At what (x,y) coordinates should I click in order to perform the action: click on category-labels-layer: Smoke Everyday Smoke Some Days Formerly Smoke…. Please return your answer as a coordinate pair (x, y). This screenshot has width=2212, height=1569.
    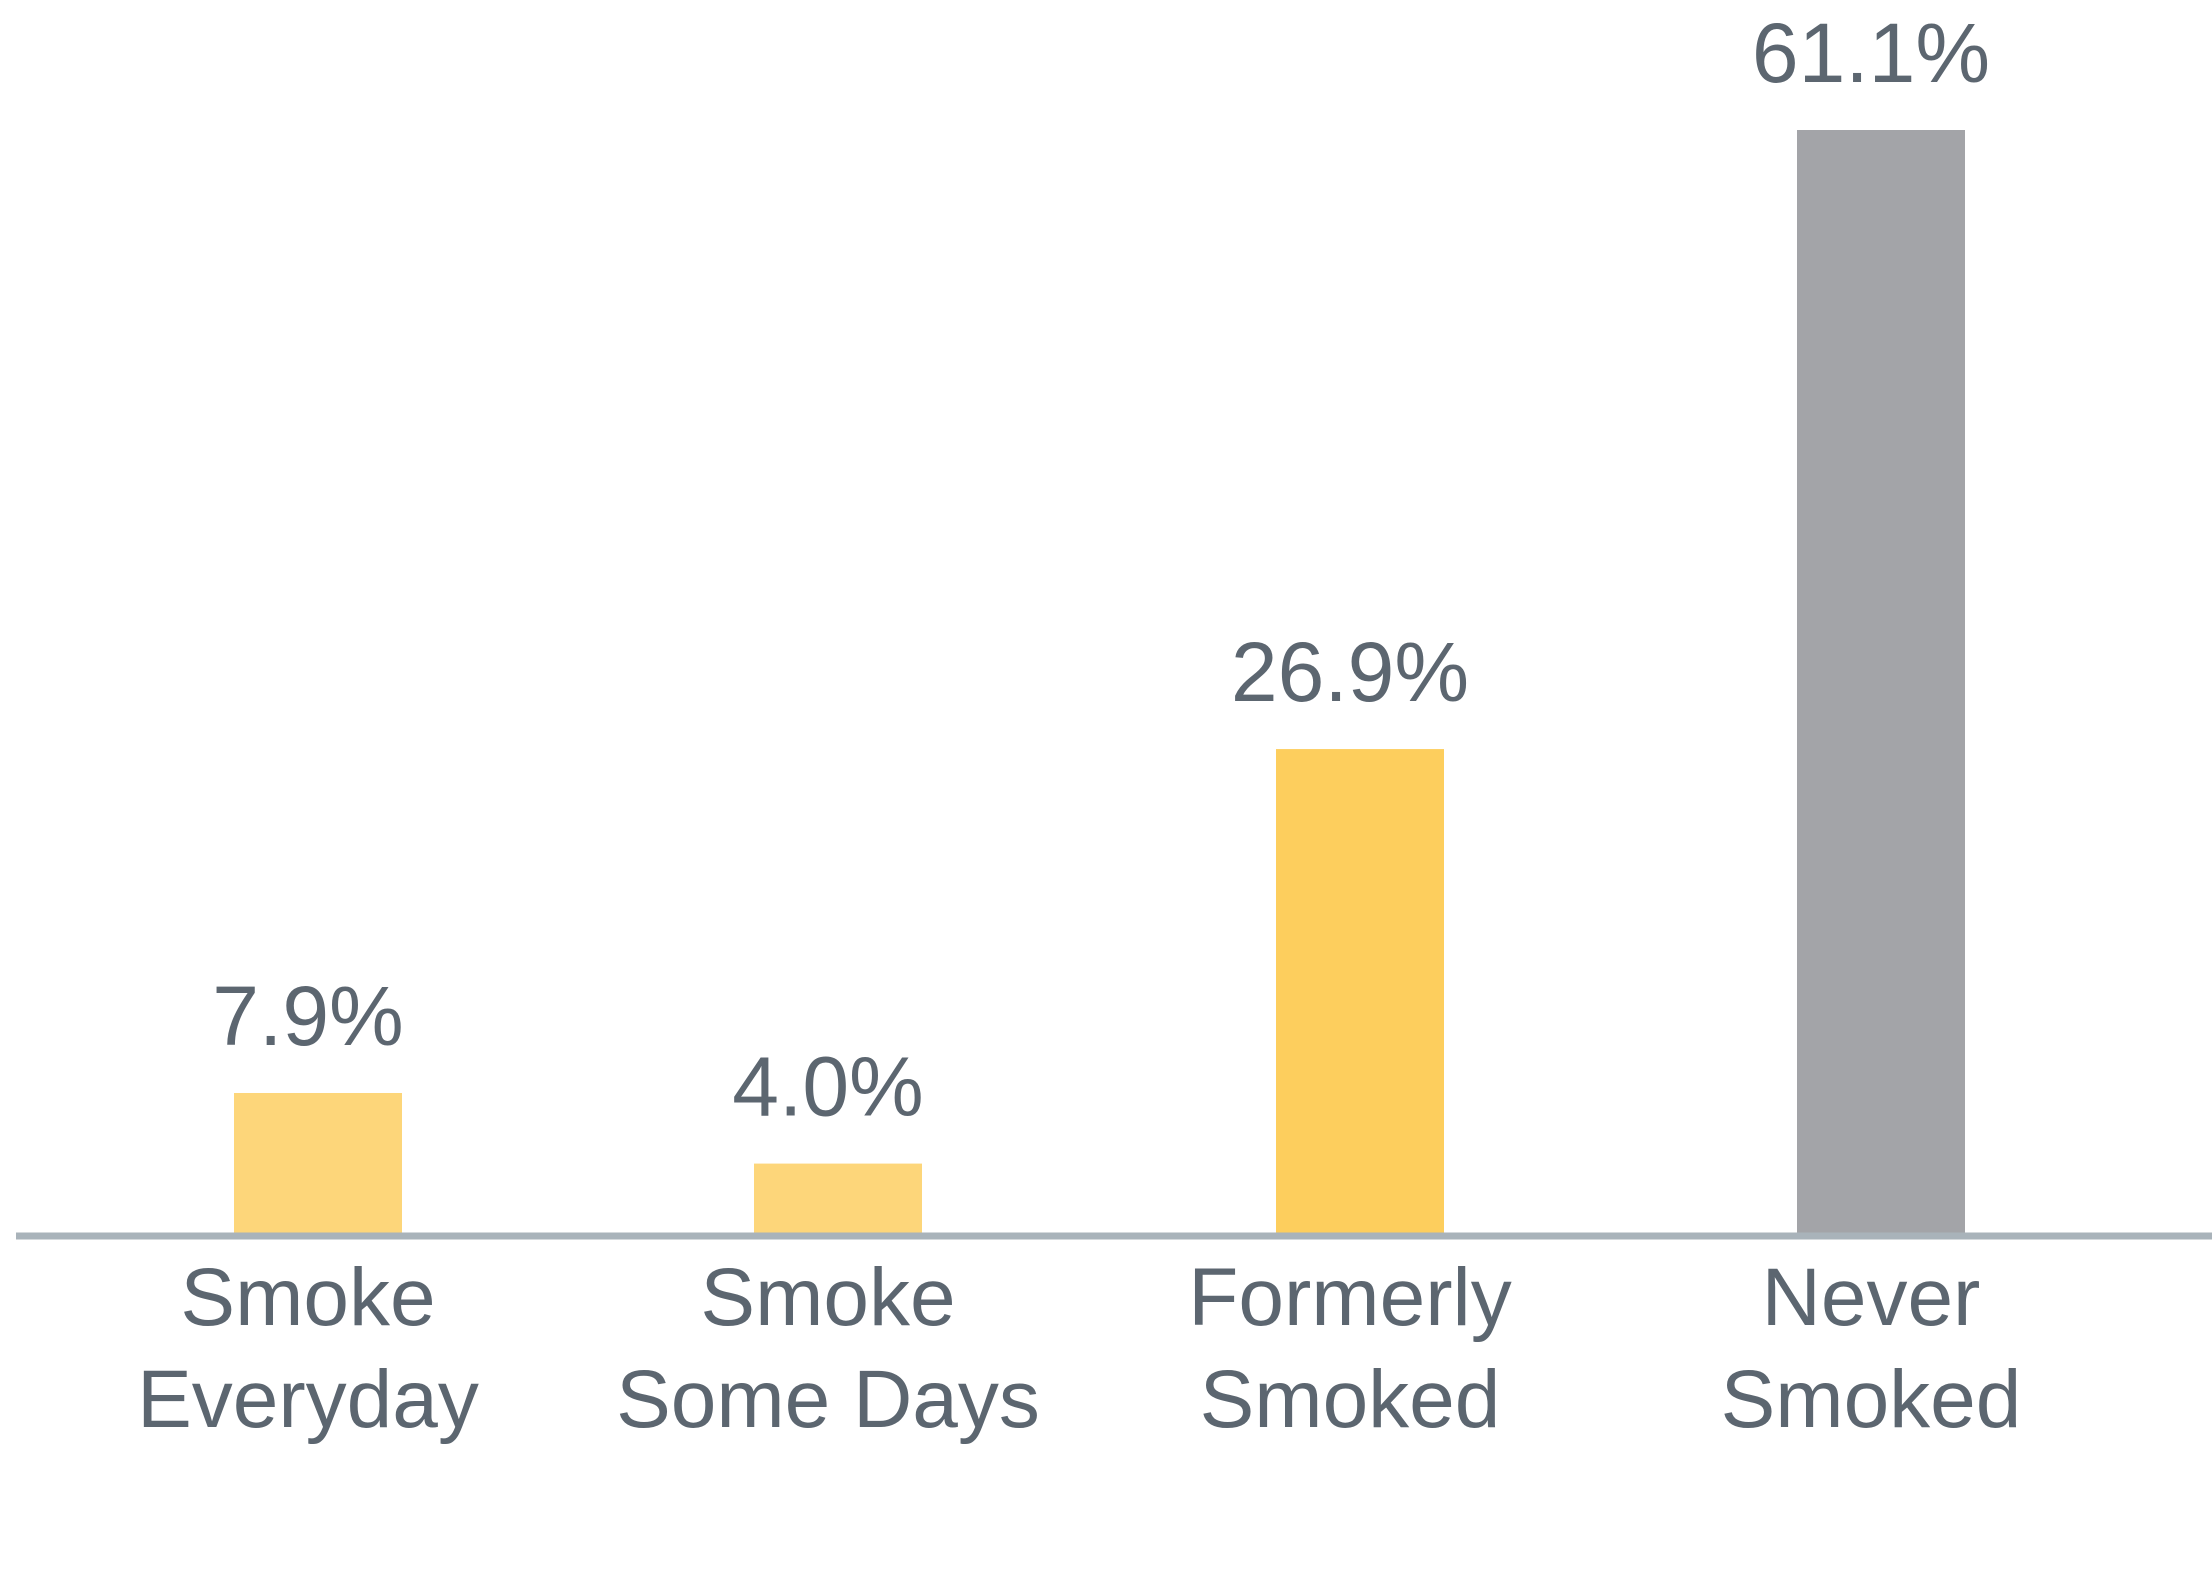
    Looking at the image, I should click on (1079, 1348).